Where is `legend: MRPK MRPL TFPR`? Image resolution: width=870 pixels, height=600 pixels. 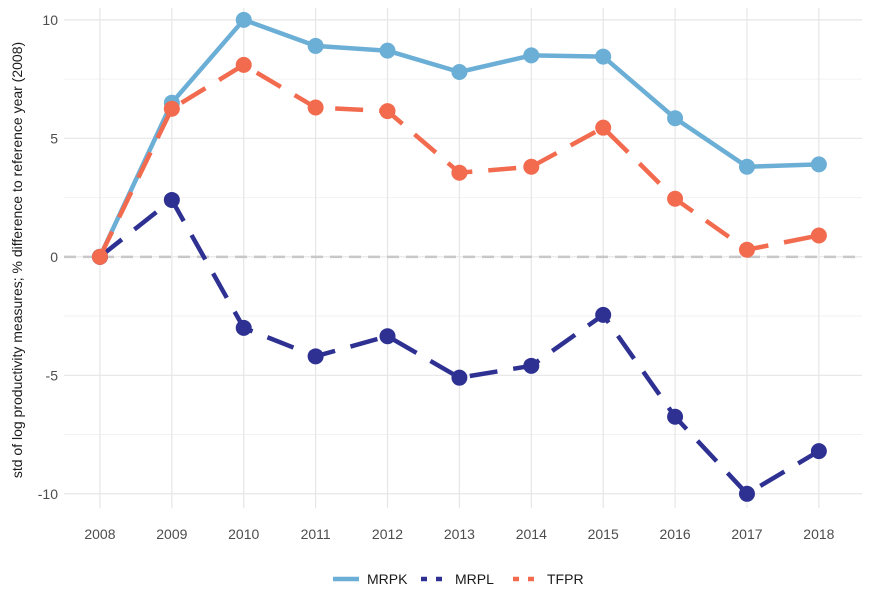
legend: MRPK MRPL TFPR is located at coordinates (458, 579).